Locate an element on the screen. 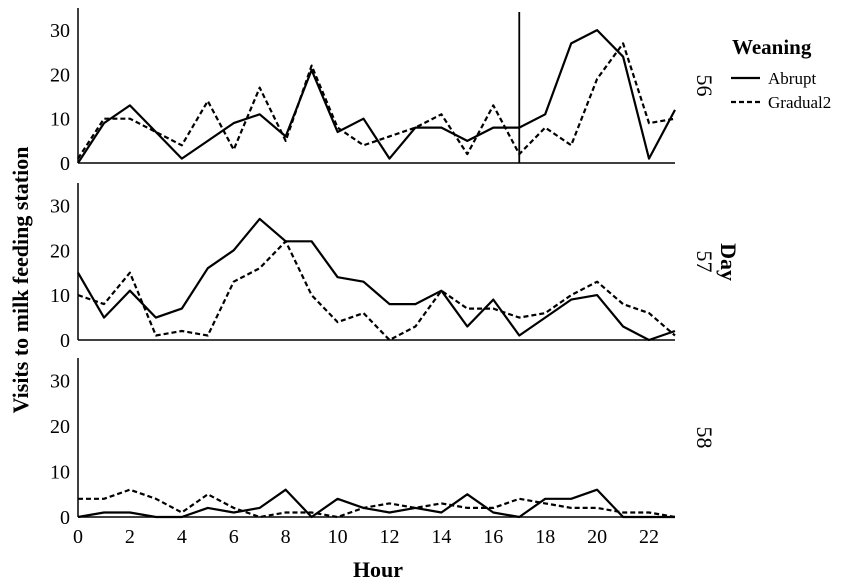  x-tick-label: 6 is located at coordinates (234, 537).